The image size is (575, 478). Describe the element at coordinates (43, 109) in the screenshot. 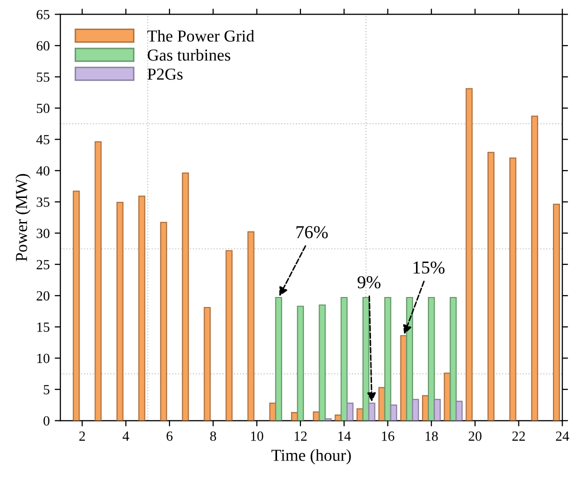

I see `y-tick-label: 50` at that location.